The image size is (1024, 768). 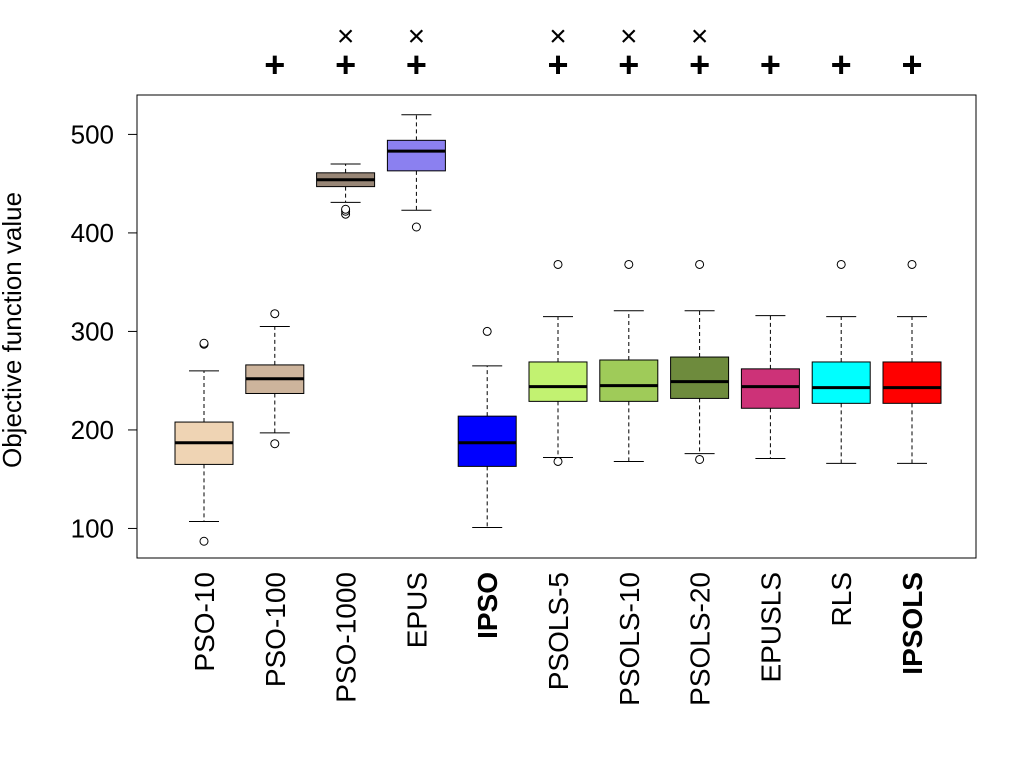 I want to click on y-tick-label: 500, so click(x=92, y=134).